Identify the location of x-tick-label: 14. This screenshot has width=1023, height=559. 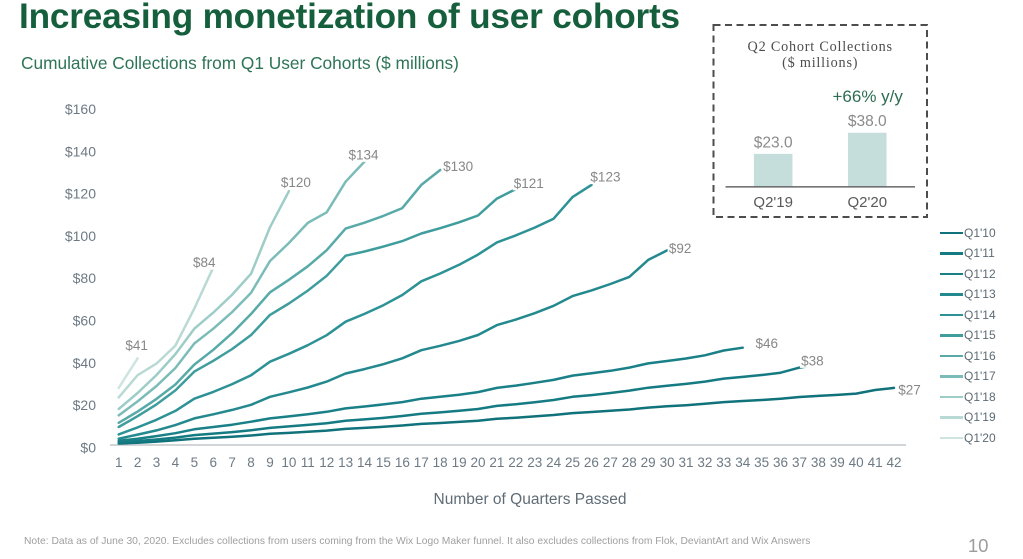
(365, 462).